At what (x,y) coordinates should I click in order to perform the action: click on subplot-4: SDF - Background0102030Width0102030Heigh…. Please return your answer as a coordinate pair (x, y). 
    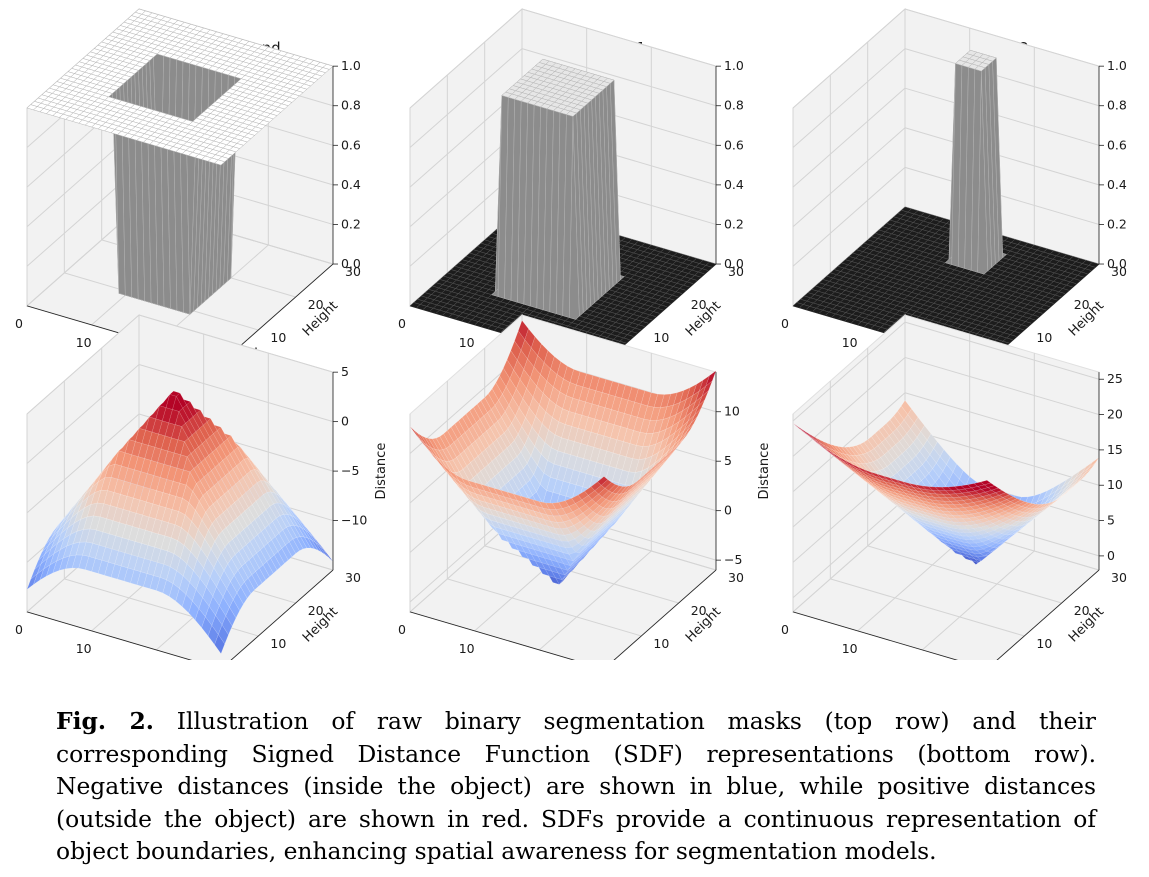
    Looking at the image, I should click on (202, 486).